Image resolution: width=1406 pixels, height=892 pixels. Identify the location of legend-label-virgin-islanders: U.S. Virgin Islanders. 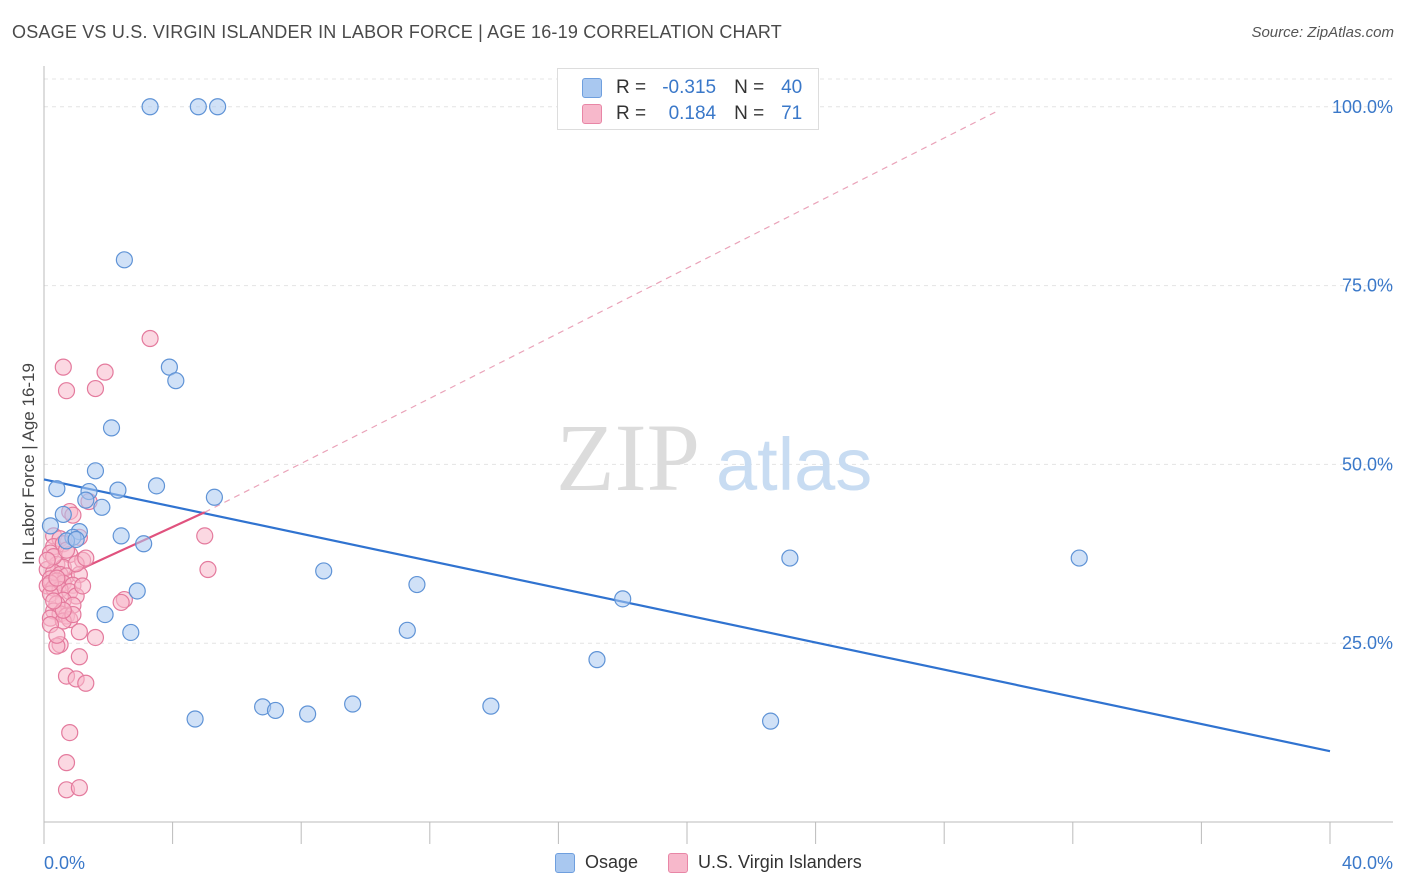
(780, 862).